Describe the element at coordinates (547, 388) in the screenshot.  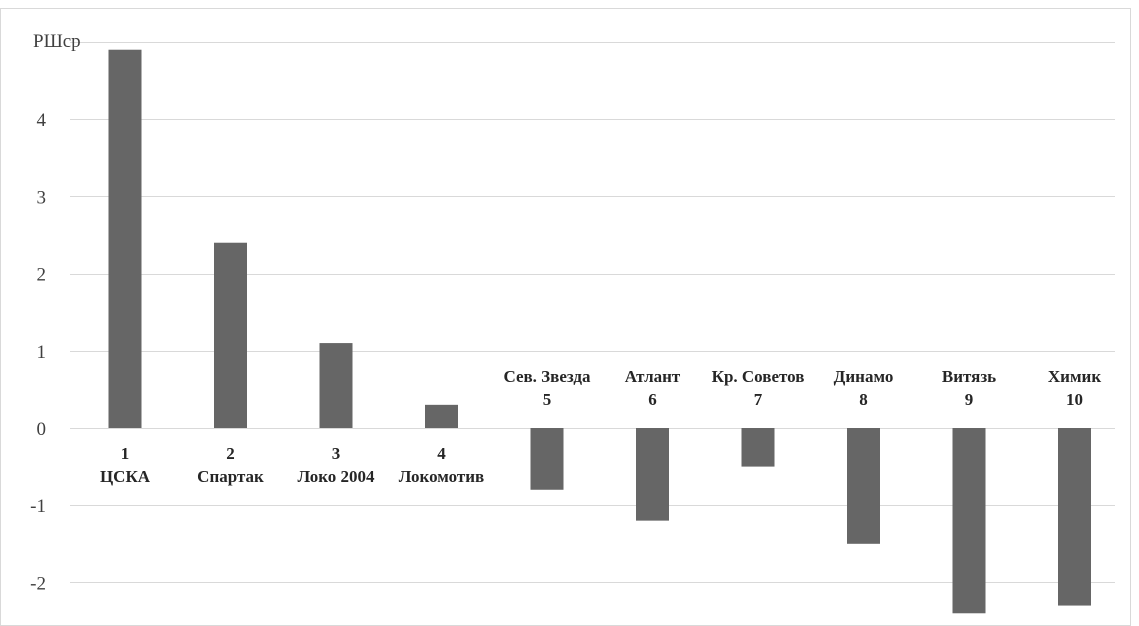
I see `category-label: Сев. Звезда 5` at that location.